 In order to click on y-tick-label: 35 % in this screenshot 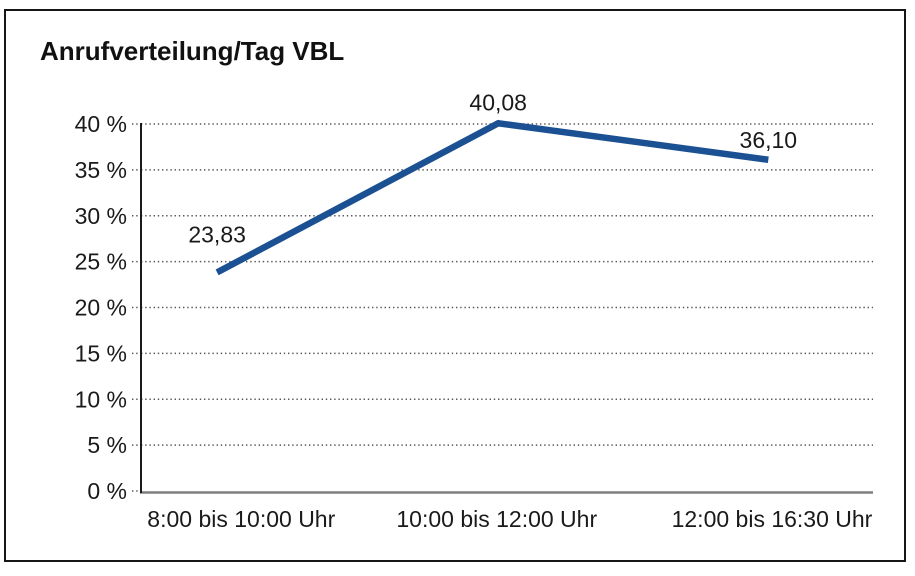, I will do `click(101, 170)`.